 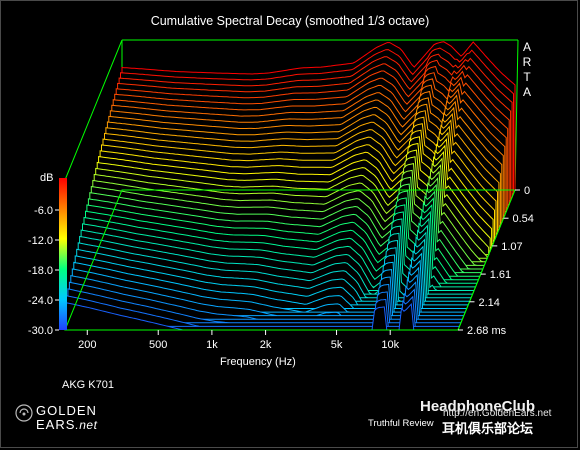 I want to click on x-tick-label: 2k, so click(x=266, y=345).